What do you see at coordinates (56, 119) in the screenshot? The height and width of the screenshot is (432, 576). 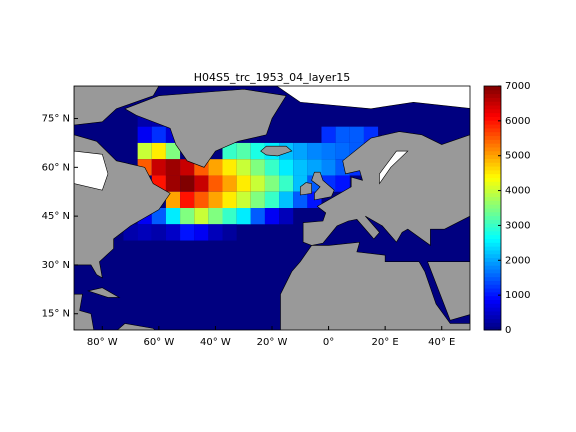 I see `y-tick-label: 75° N` at bounding box center [56, 119].